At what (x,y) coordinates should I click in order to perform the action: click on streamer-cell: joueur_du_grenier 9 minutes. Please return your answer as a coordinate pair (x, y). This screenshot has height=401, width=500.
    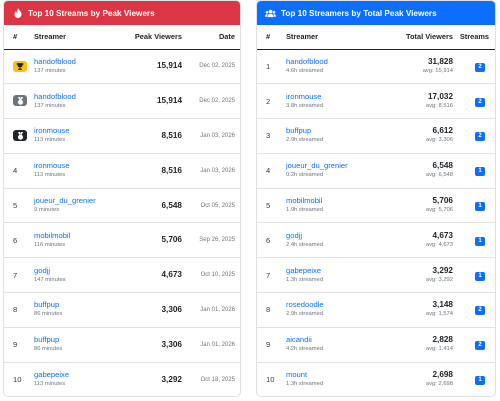
    Looking at the image, I should click on (76, 206).